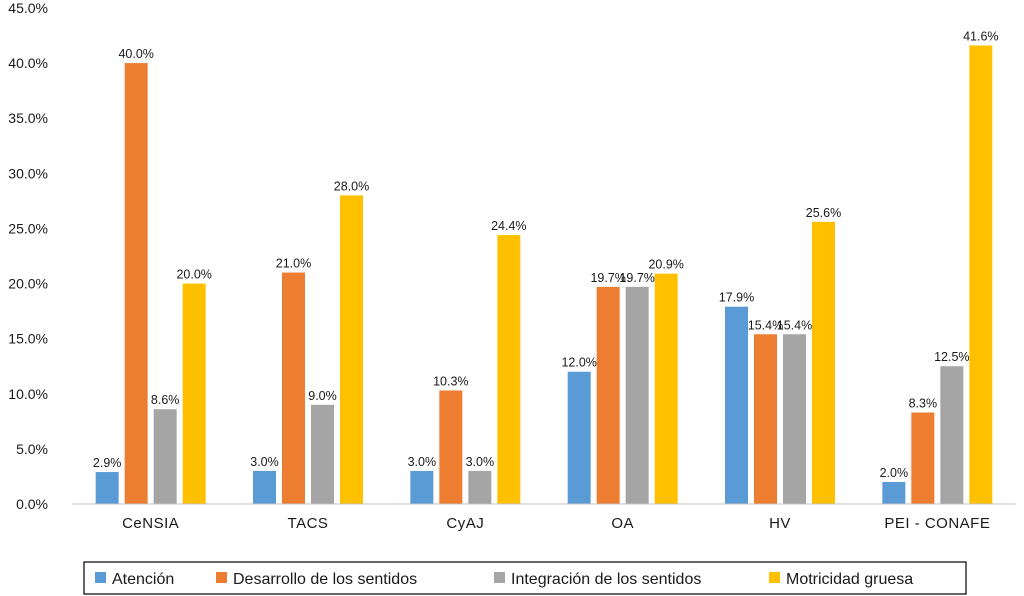 Image resolution: width=1024 pixels, height=596 pixels. I want to click on bar-atencion-hv, so click(736, 405).